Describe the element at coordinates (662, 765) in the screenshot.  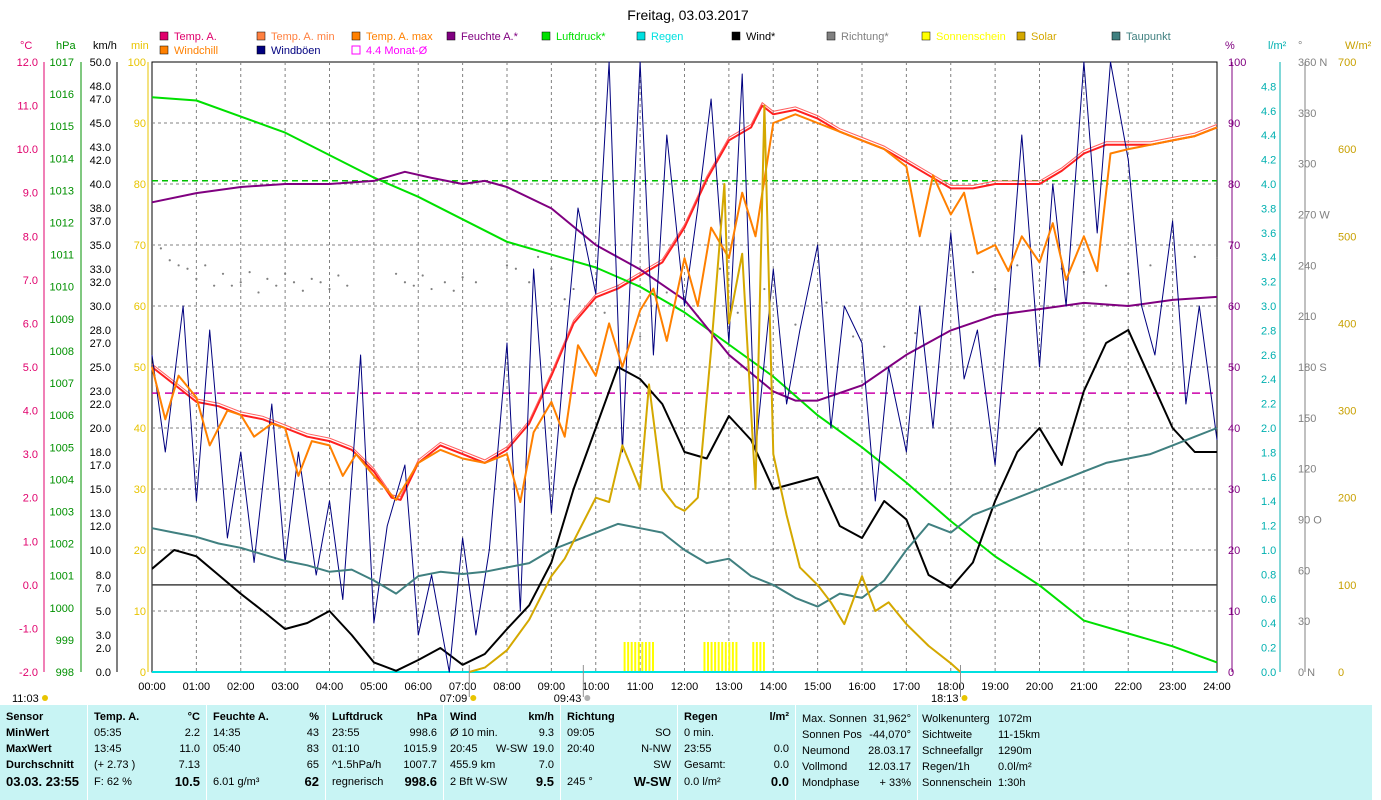
I see `stats-cell-value: SW` at that location.